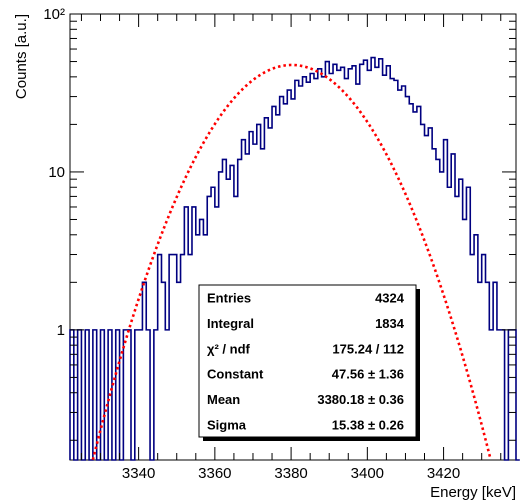 This screenshot has height=502, width=531. Describe the element at coordinates (390, 323) in the screenshot. I see `stats-value: 1834` at that location.